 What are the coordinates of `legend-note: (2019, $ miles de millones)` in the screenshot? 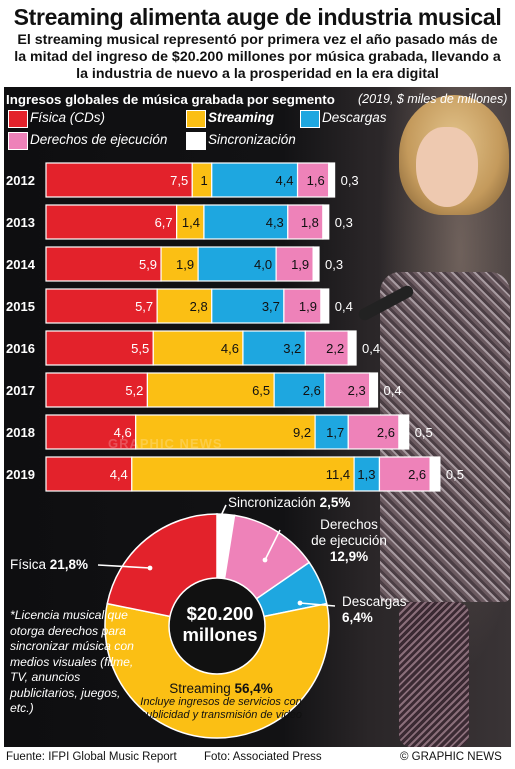 It's located at (433, 99).